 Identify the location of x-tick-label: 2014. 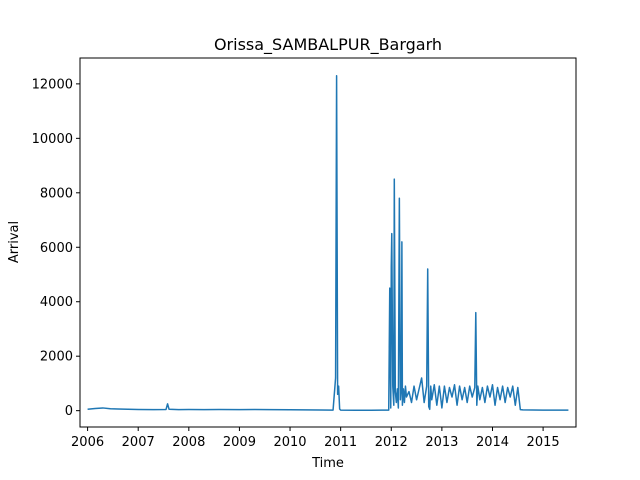
(492, 442).